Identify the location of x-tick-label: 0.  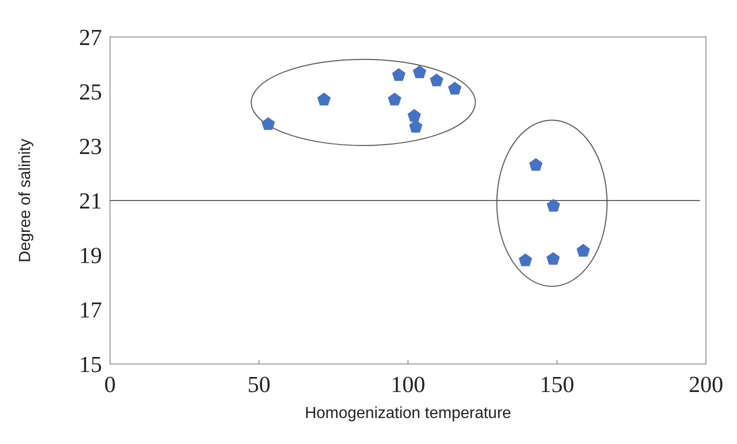
(110, 384).